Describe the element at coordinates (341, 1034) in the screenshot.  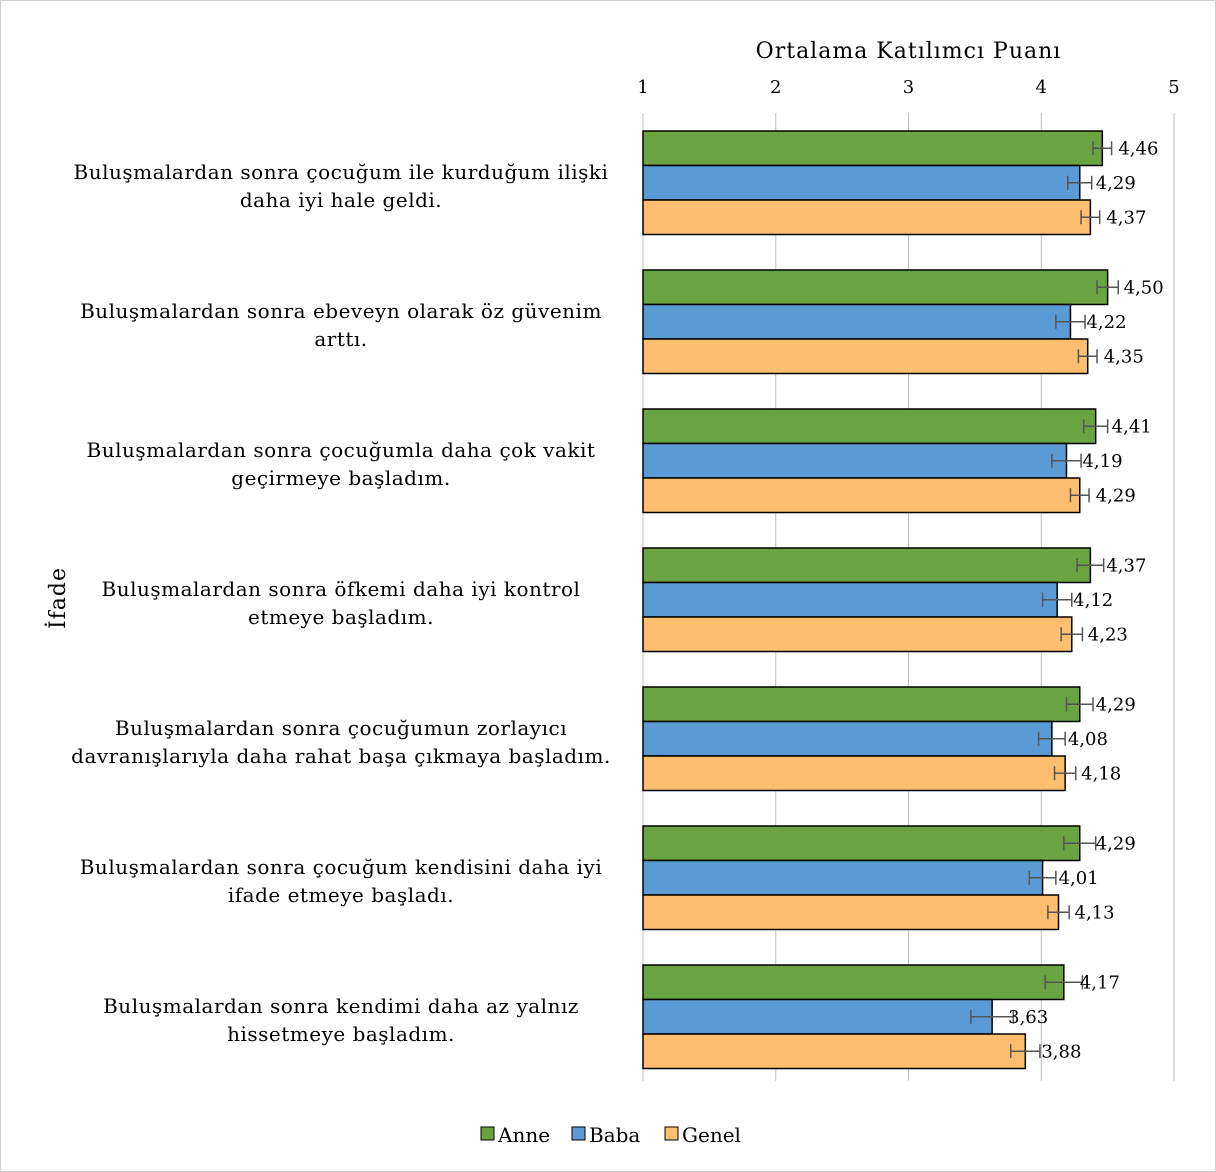
I see `category-label-line: hissetmeye başladım.` at that location.